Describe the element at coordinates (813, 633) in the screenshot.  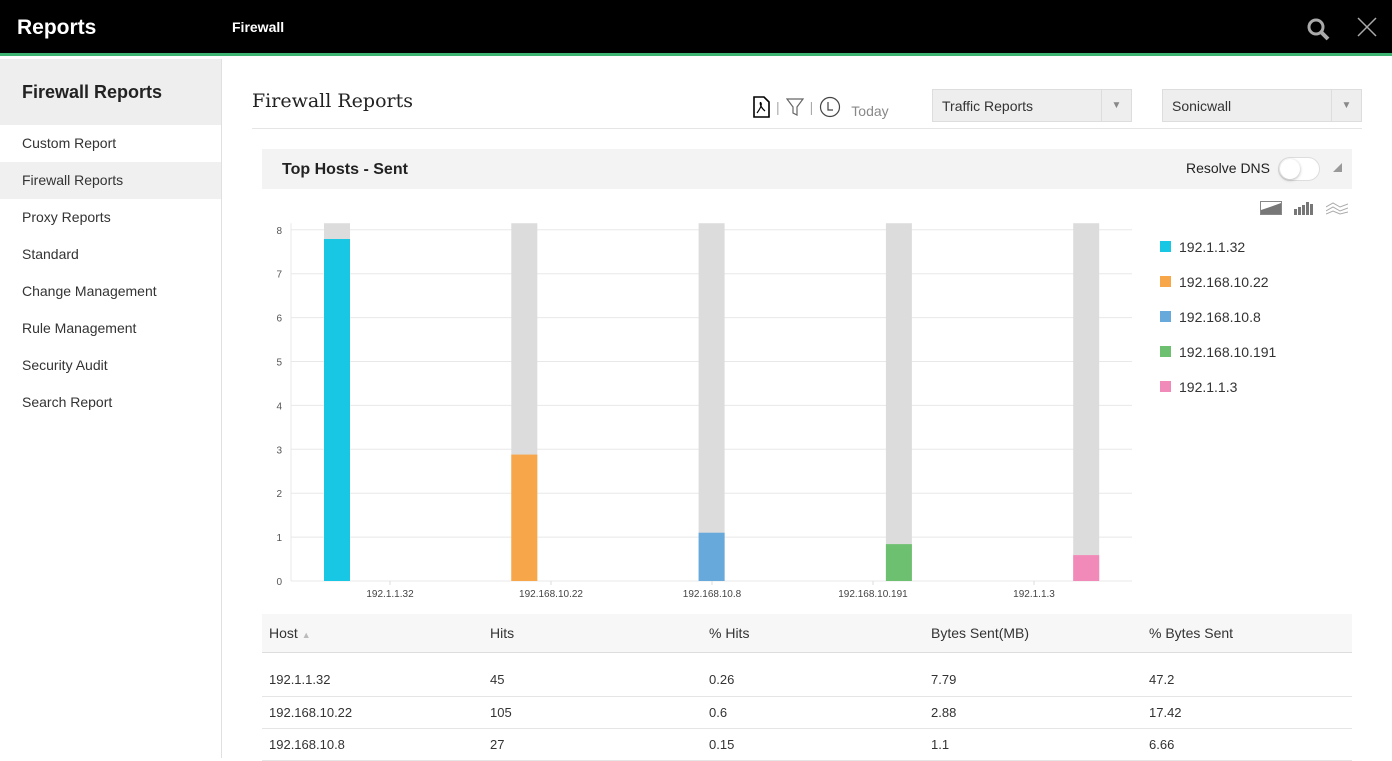
I see `column-header: % Hits` at that location.